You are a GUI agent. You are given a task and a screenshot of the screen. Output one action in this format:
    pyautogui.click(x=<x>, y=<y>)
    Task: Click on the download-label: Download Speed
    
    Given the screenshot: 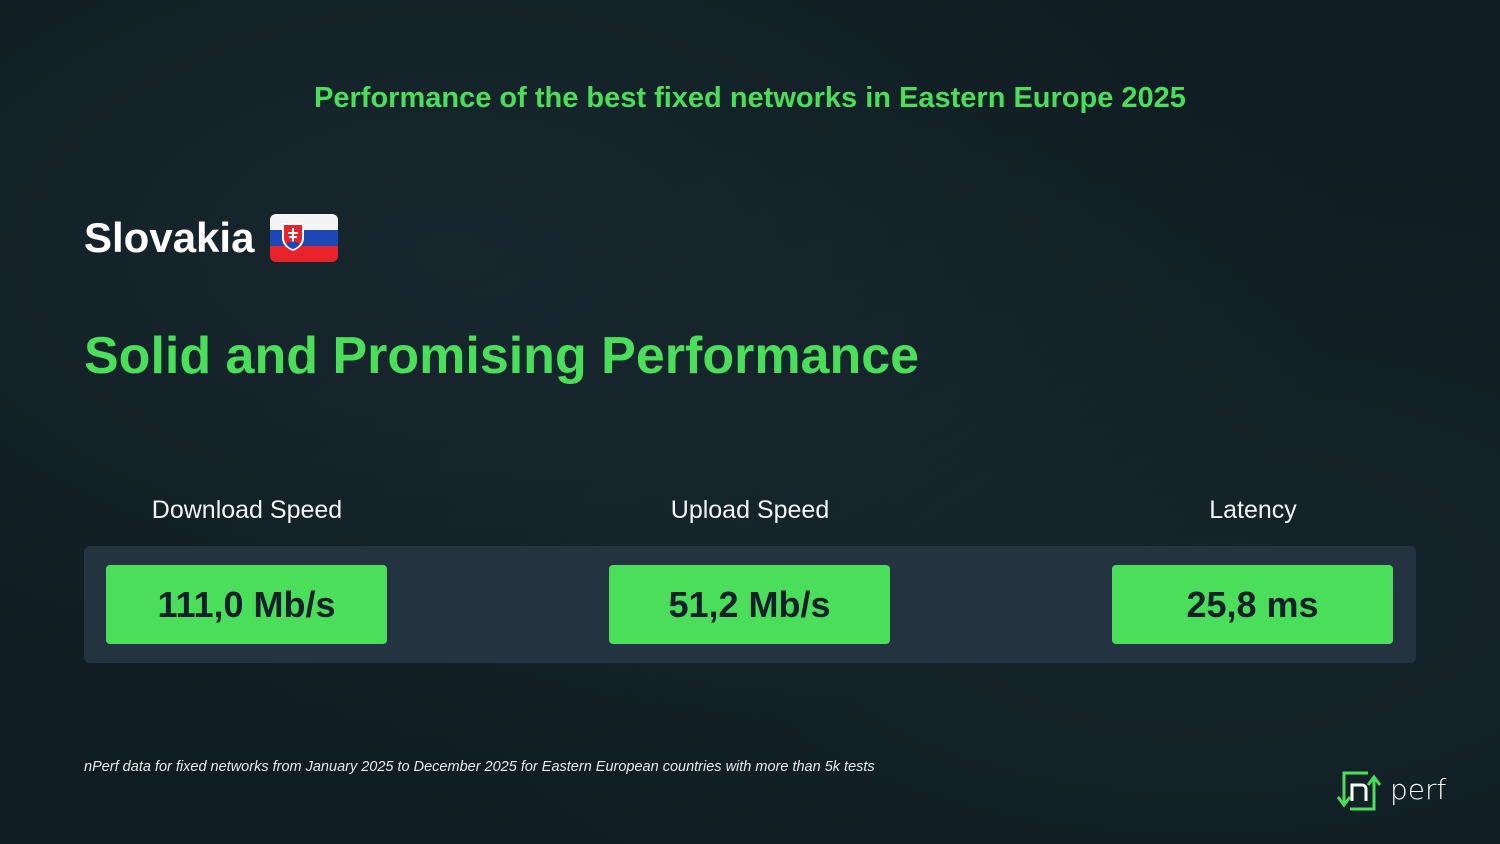 What is the action you would take?
    pyautogui.click(x=247, y=510)
    